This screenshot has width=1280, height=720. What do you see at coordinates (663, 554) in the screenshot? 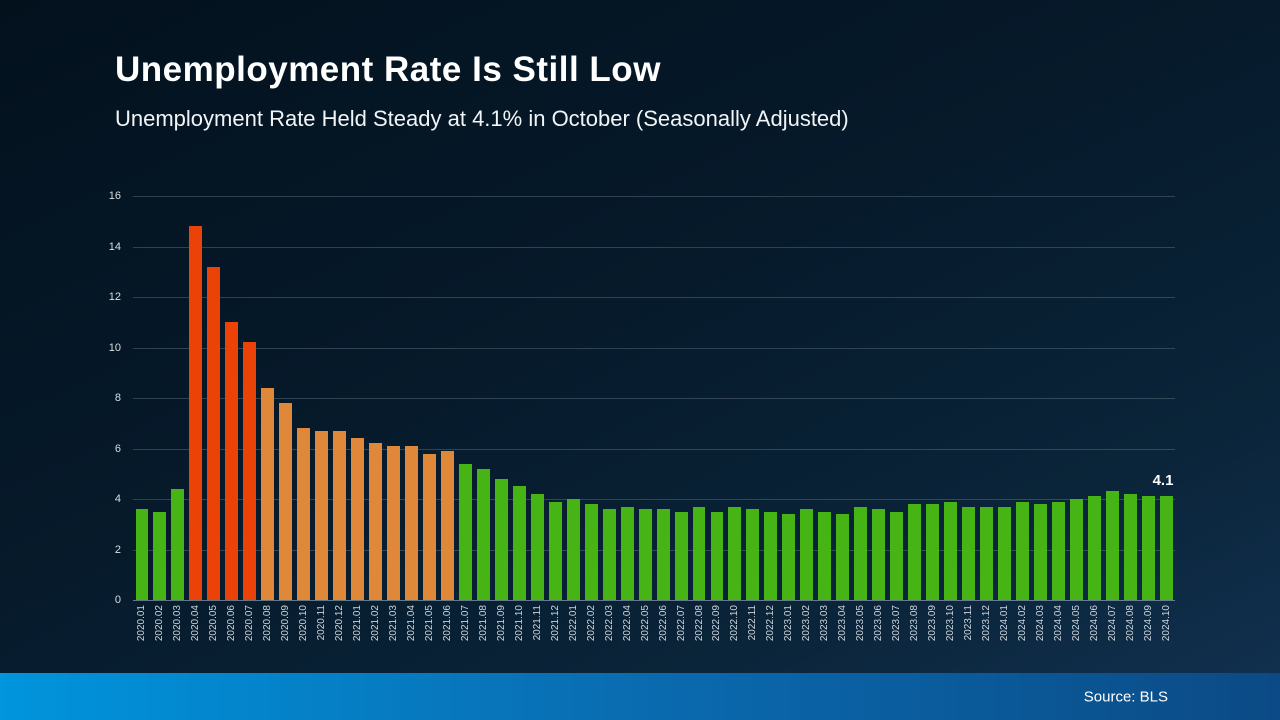
I see `bar-2022.06` at bounding box center [663, 554].